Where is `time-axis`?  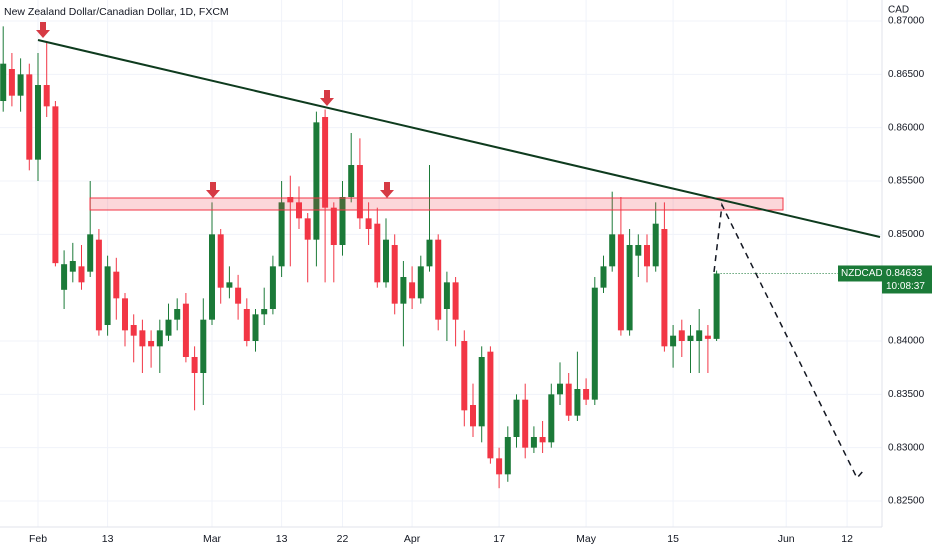 time-axis is located at coordinates (466, 538).